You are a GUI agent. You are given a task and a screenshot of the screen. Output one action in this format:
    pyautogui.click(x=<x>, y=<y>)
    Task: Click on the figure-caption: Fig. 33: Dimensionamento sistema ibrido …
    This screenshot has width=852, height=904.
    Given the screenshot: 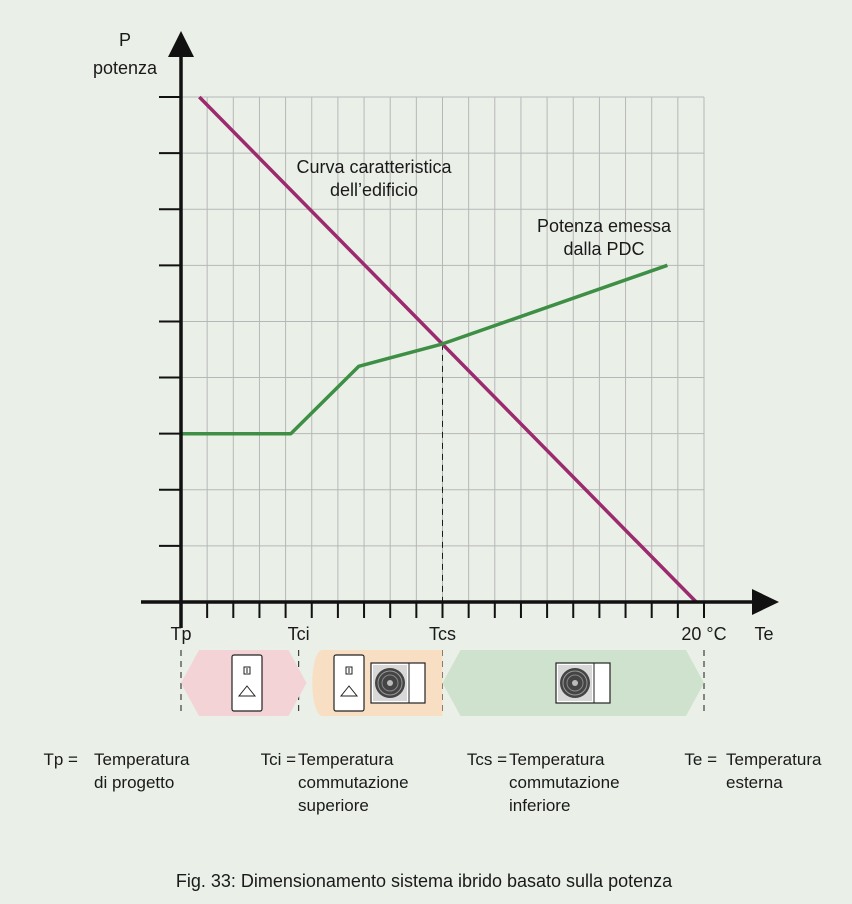 What is the action you would take?
    pyautogui.click(x=424, y=881)
    